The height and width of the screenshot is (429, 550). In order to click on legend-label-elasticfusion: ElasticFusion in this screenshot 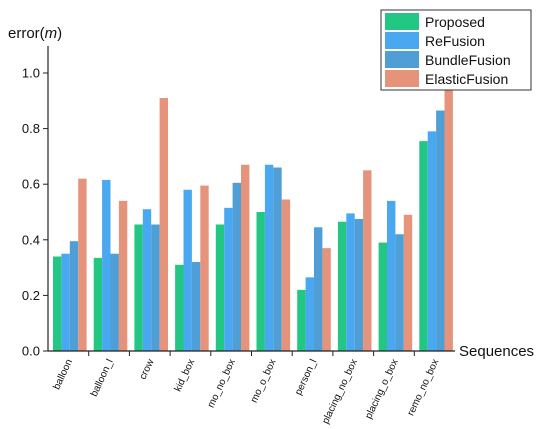, I will do `click(466, 79)`.